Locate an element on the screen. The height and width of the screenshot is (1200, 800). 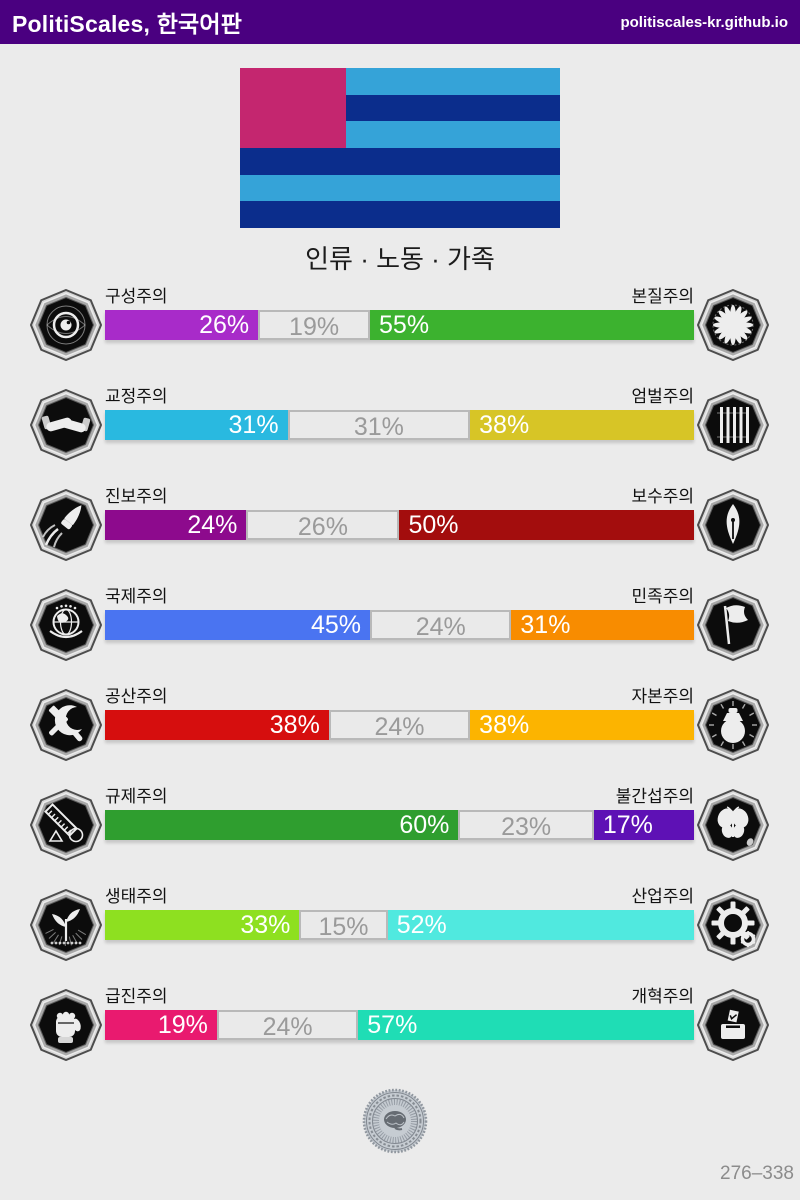
axis-right-label: 개혁주의 is located at coordinates (662, 996).